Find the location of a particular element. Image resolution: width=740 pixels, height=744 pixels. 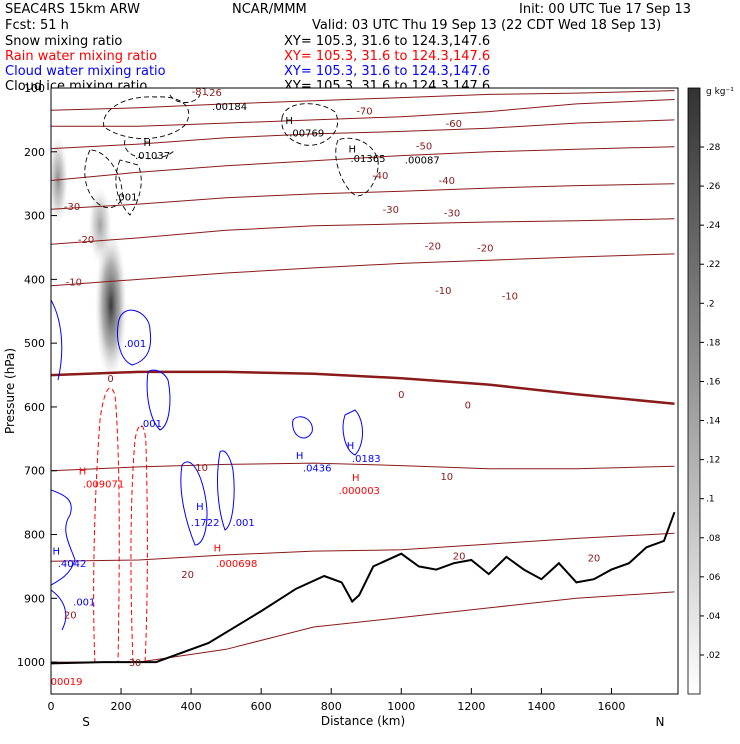

init-time: Init: 00 UTC Tue 17 Sep 13 is located at coordinates (605, 9).